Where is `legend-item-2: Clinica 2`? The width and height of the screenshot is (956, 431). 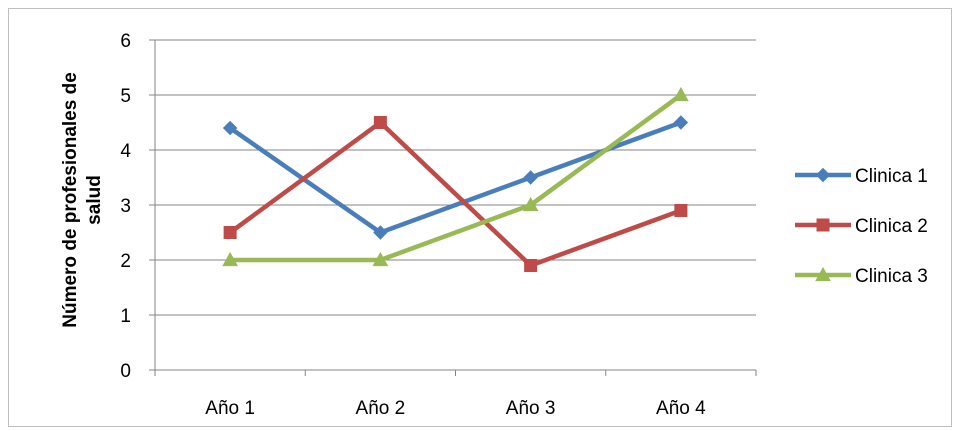
legend-item-2: Clinica 2 is located at coordinates (861, 226).